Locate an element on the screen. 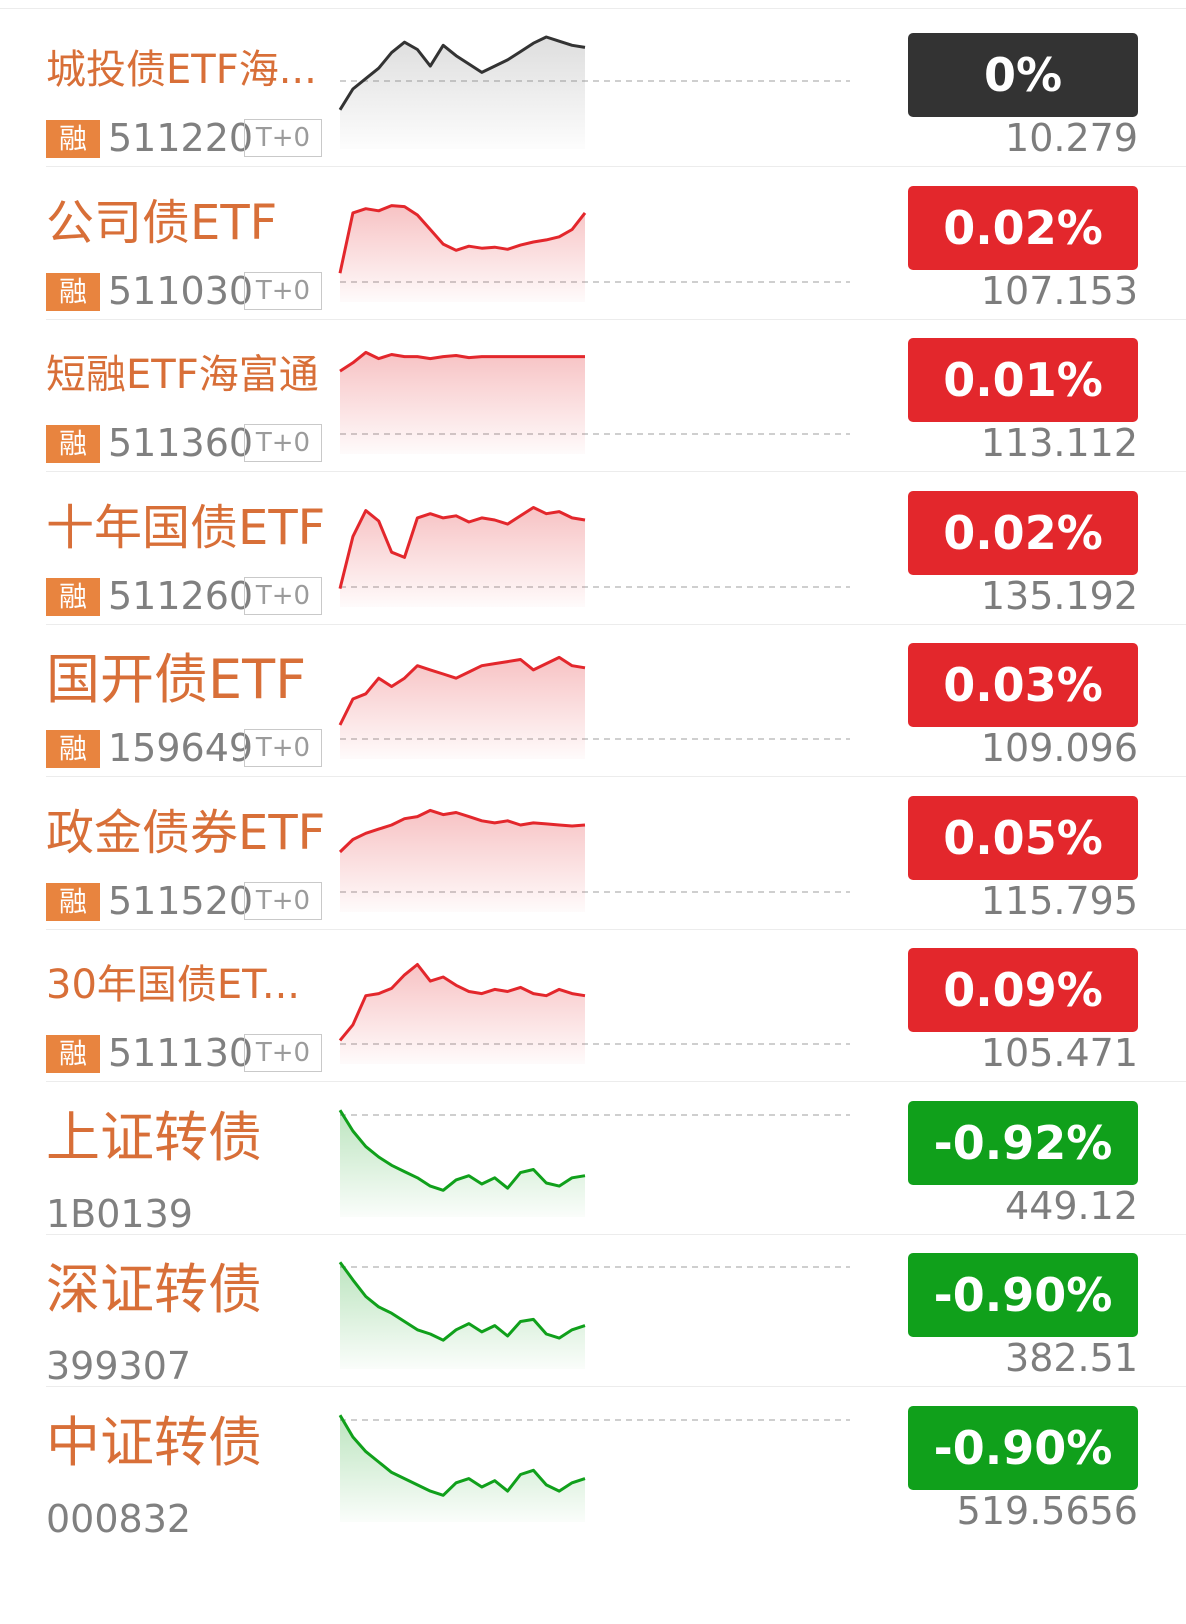 This screenshot has width=1186, height=1624. quote-row: 十年国债ETF 融 511260 T+0 0.02% 135.192 is located at coordinates (593, 546).